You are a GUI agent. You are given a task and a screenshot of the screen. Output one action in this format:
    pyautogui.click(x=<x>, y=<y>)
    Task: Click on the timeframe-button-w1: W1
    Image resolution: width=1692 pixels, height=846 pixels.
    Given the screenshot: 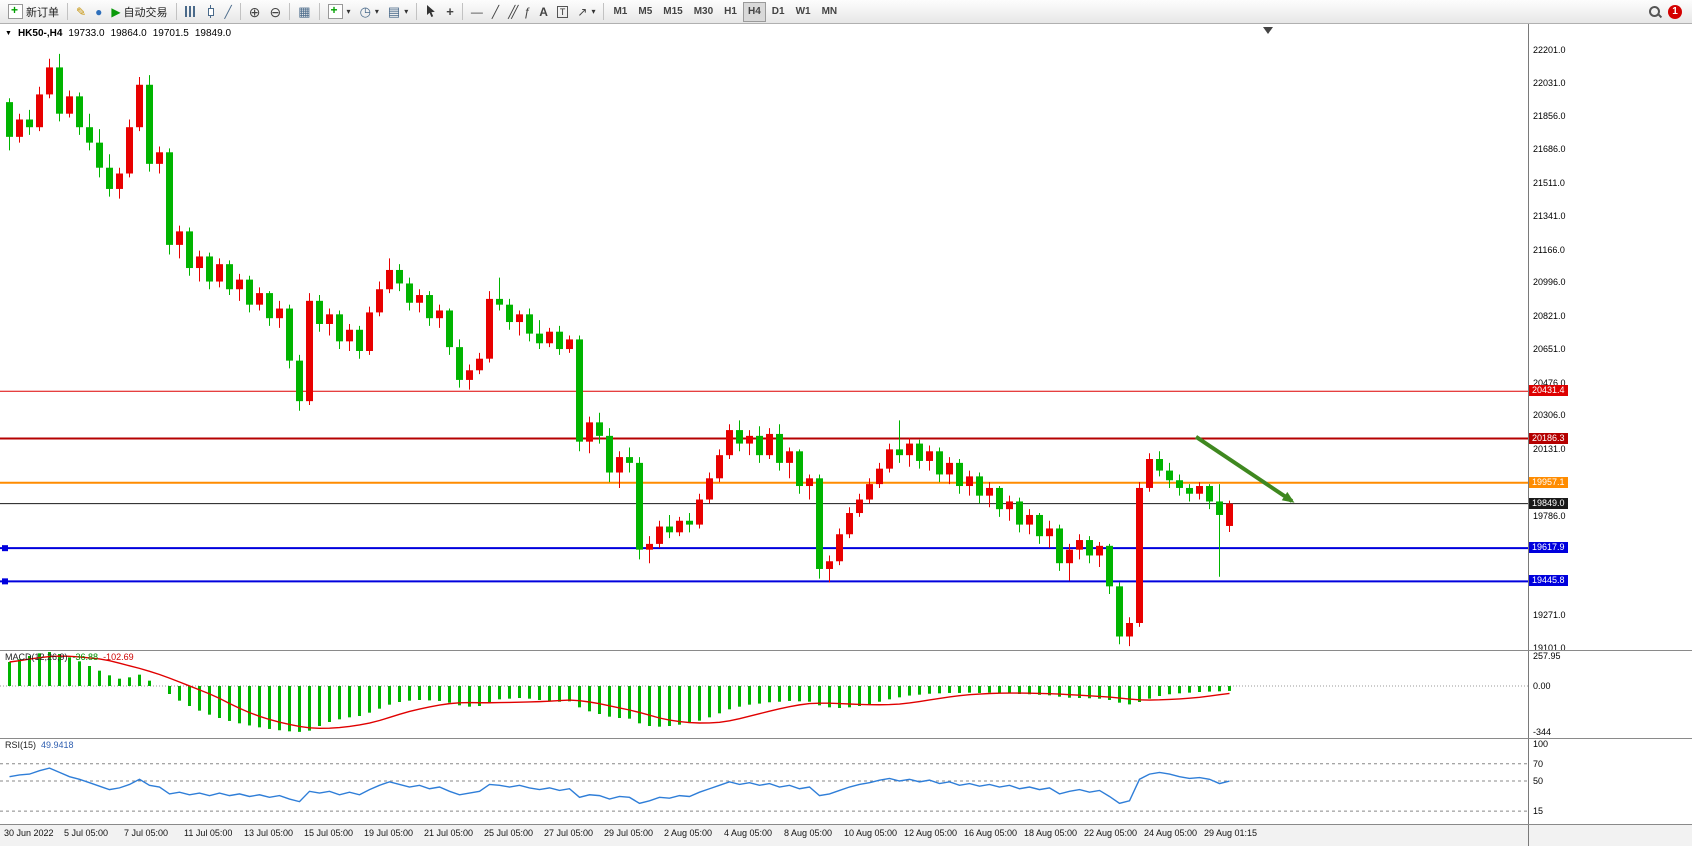 What is the action you would take?
    pyautogui.click(x=803, y=12)
    